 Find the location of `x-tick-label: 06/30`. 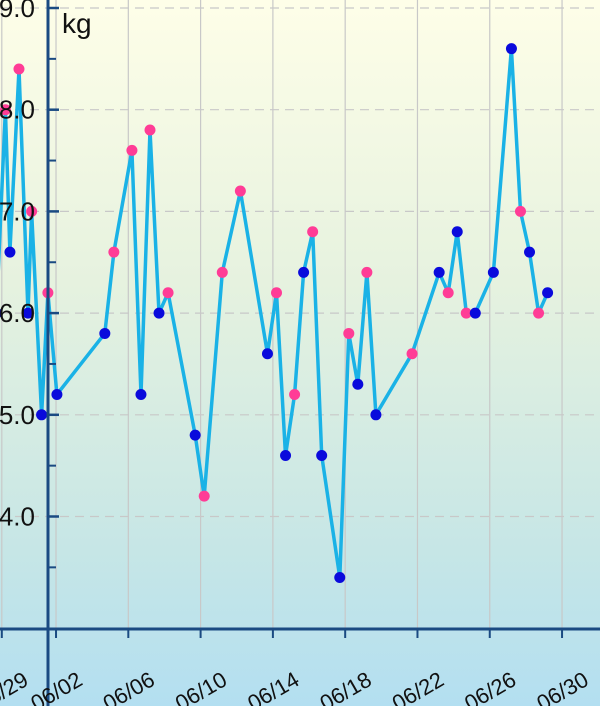

x-tick-label: 06/30 is located at coordinates (562, 686).